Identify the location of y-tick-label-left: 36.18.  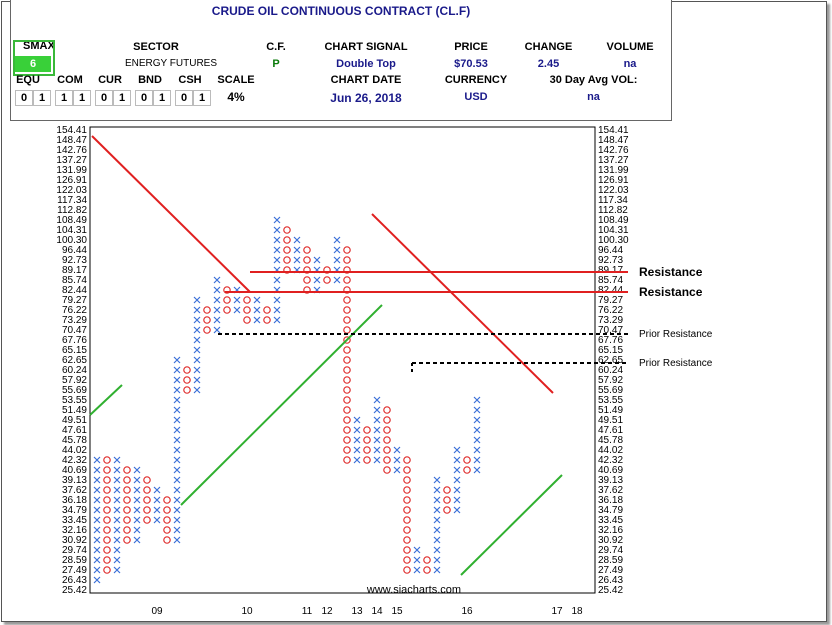
(74, 500).